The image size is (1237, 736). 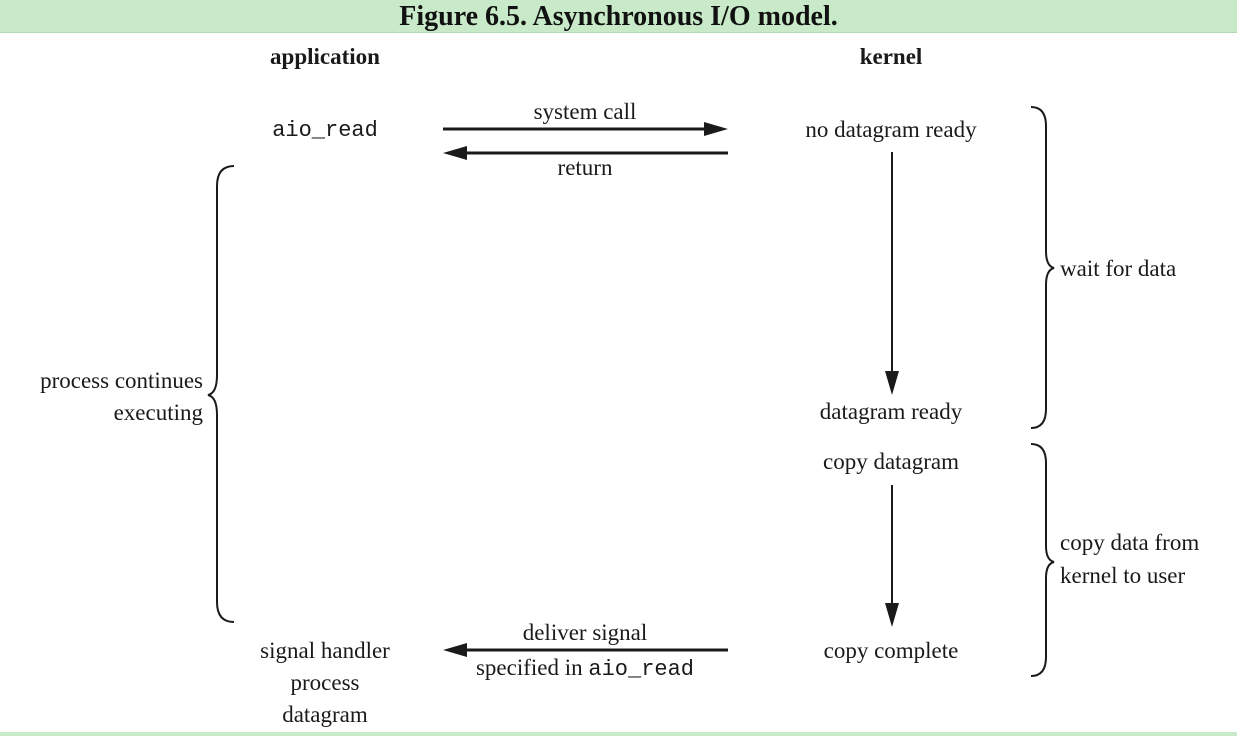 I want to click on signal-handler-line1: signal handler, so click(x=325, y=650).